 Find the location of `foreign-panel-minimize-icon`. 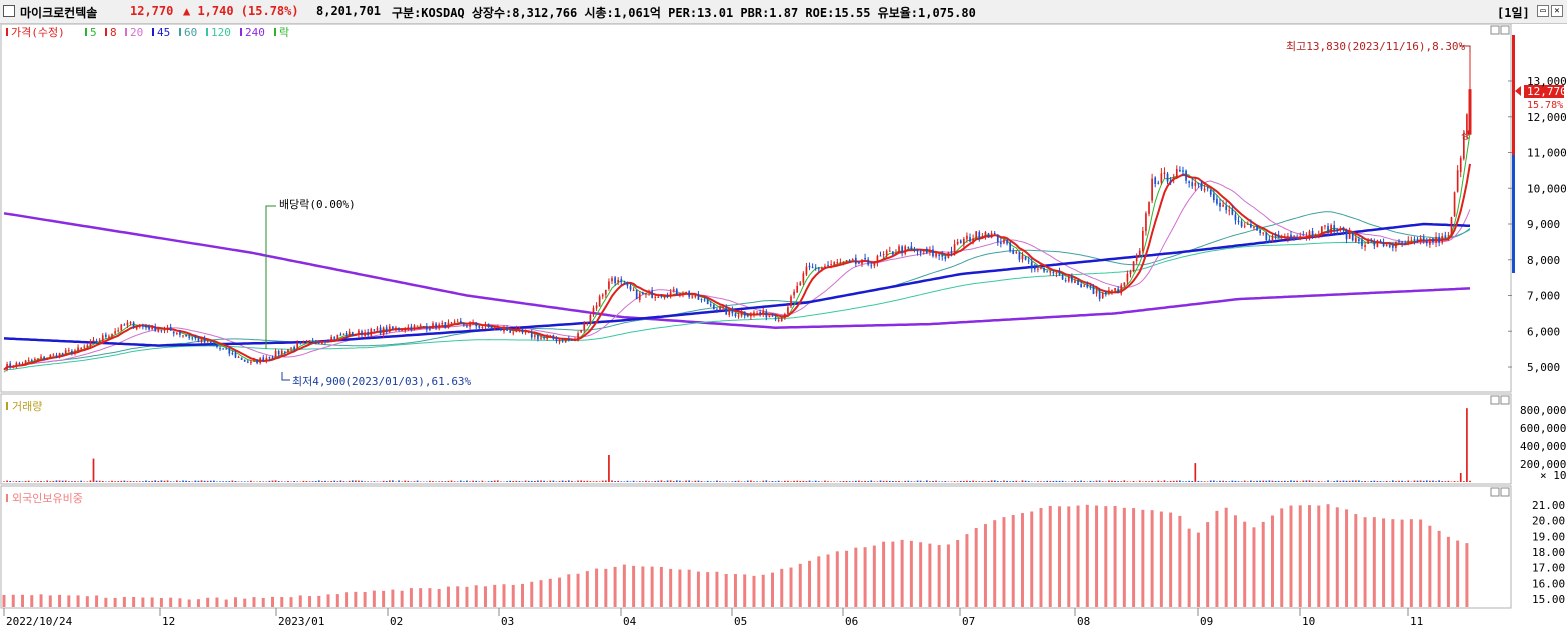

foreign-panel-minimize-icon is located at coordinates (1495, 492).